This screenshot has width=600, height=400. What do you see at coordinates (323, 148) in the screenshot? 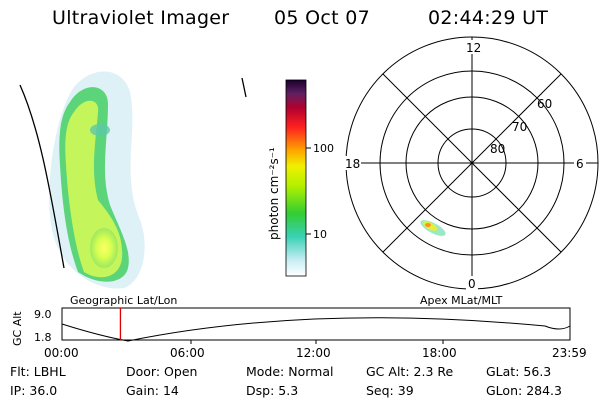
I see `colorbar-tick-100: 100` at bounding box center [323, 148].